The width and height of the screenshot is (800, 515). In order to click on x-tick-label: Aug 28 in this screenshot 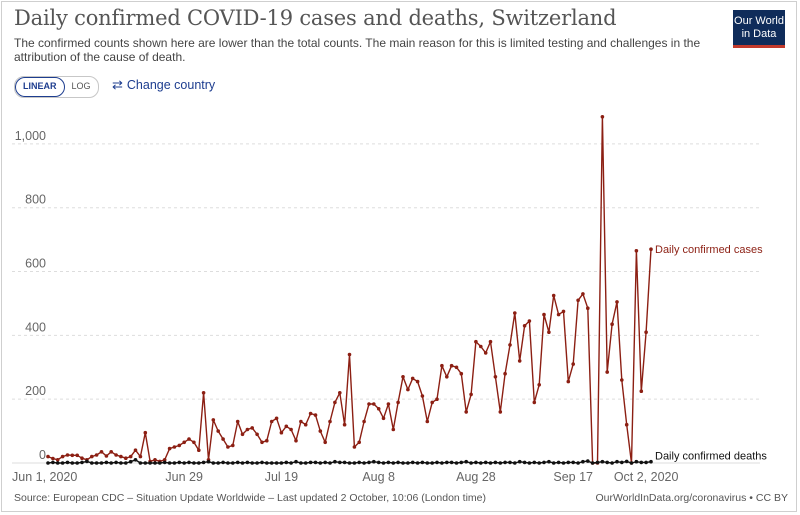, I will do `click(476, 477)`.